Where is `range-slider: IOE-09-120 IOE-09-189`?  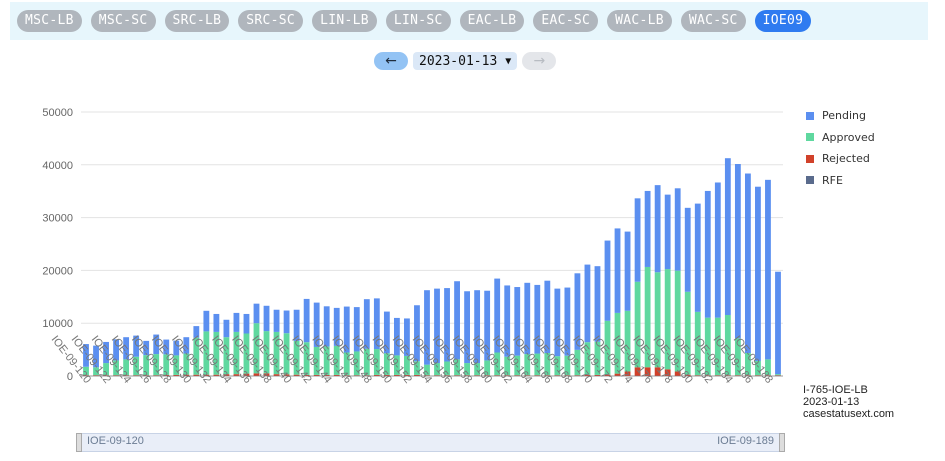
range-slider: IOE-09-120 IOE-09-189 is located at coordinates (430, 442).